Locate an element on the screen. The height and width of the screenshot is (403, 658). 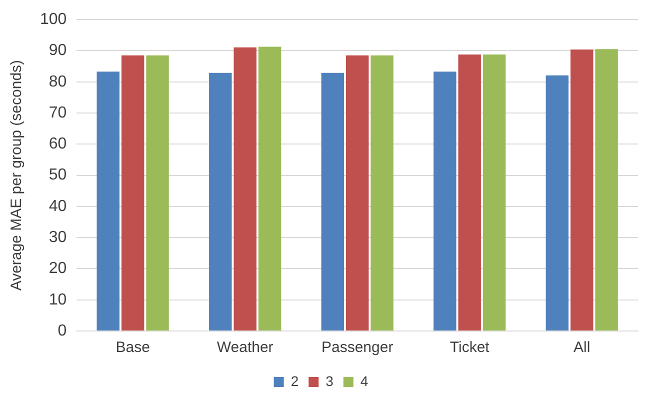
x-tick-label: Base is located at coordinates (133, 347).